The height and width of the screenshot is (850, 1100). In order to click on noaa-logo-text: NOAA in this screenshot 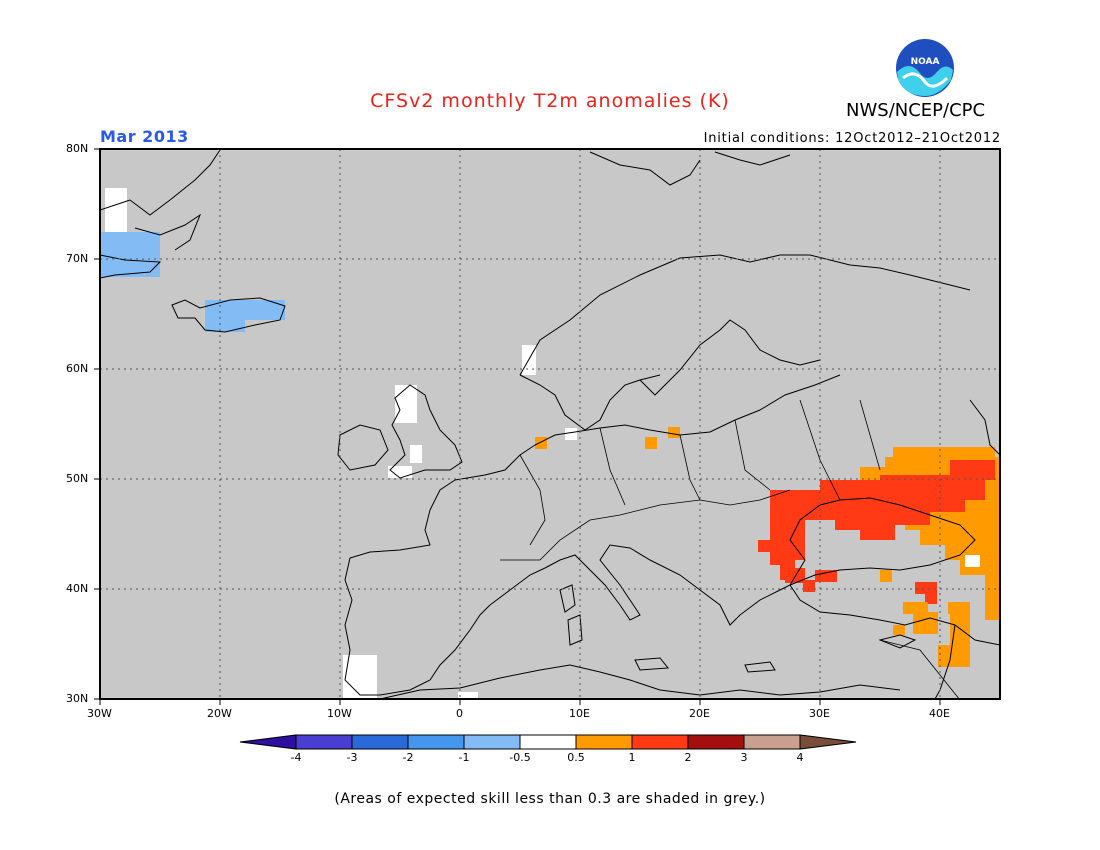, I will do `click(925, 62)`.